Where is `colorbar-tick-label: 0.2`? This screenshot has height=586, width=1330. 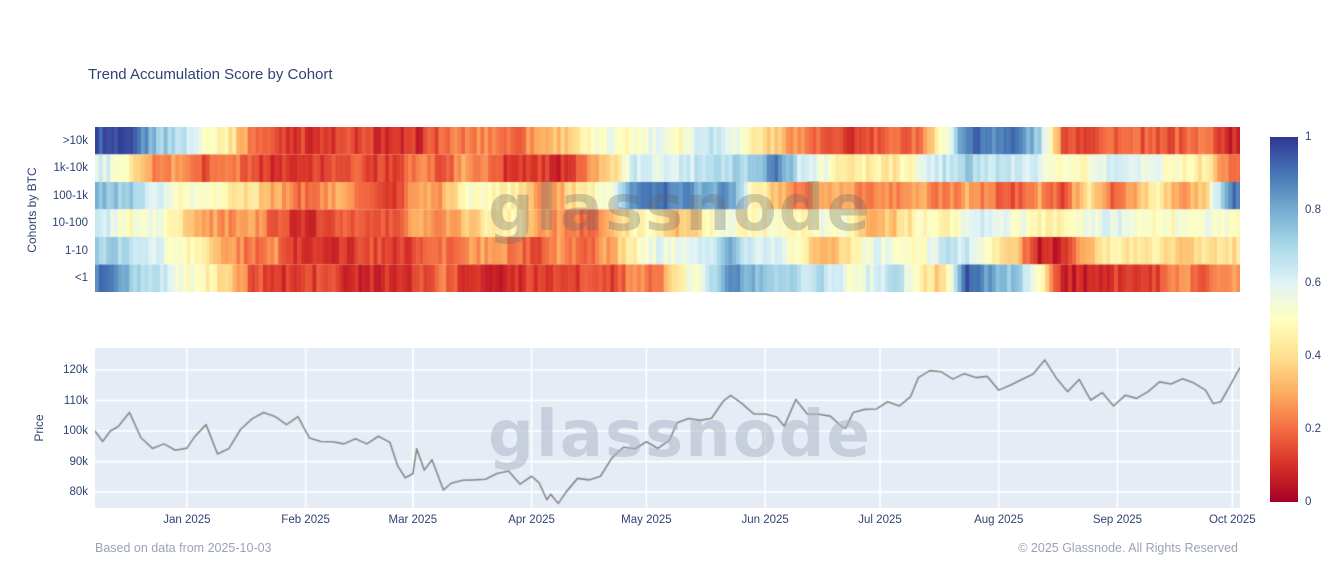
colorbar-tick-label: 0.2 is located at coordinates (1313, 429).